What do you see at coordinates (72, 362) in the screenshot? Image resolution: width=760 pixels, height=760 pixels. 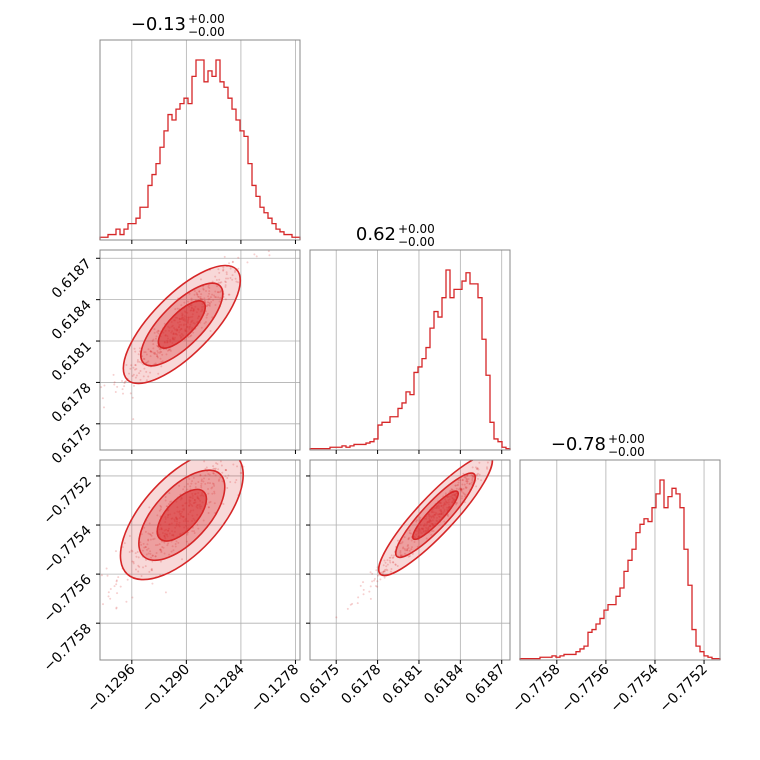 I see `y-tick-label-row1: 0.6181` at bounding box center [72, 362].